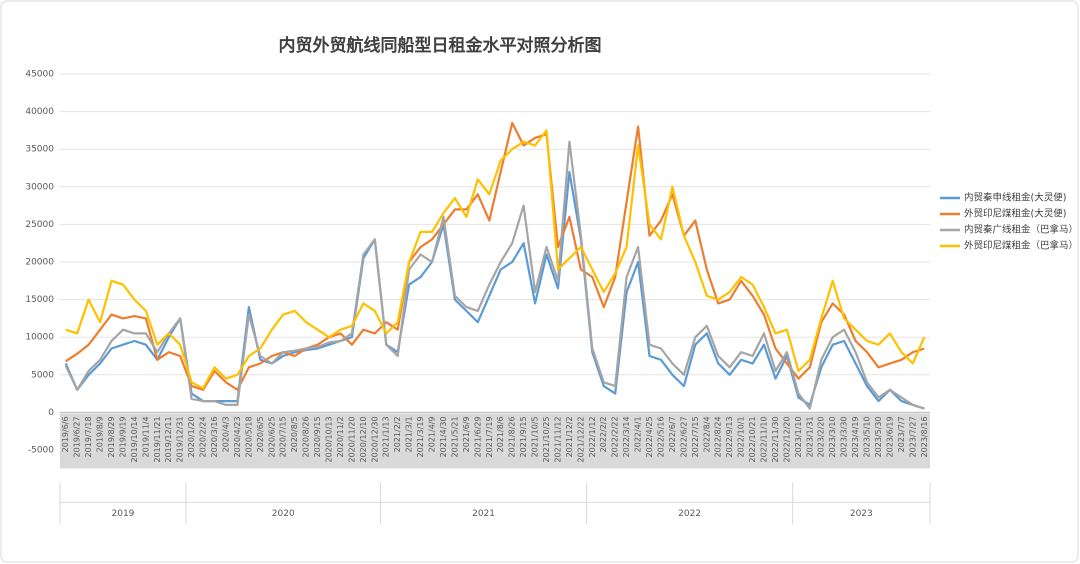 This screenshot has height=564, width=1080. Describe the element at coordinates (225, 434) in the screenshot. I see `x-tick-label: 2020/4/3` at that location.